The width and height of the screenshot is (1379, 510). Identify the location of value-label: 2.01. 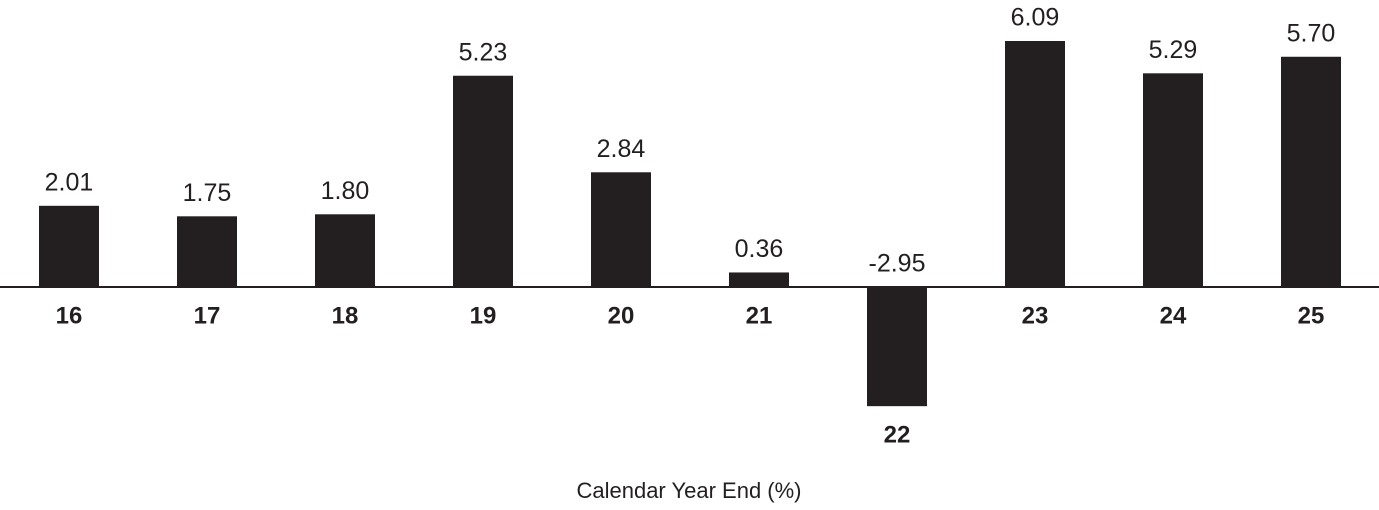
(69, 182).